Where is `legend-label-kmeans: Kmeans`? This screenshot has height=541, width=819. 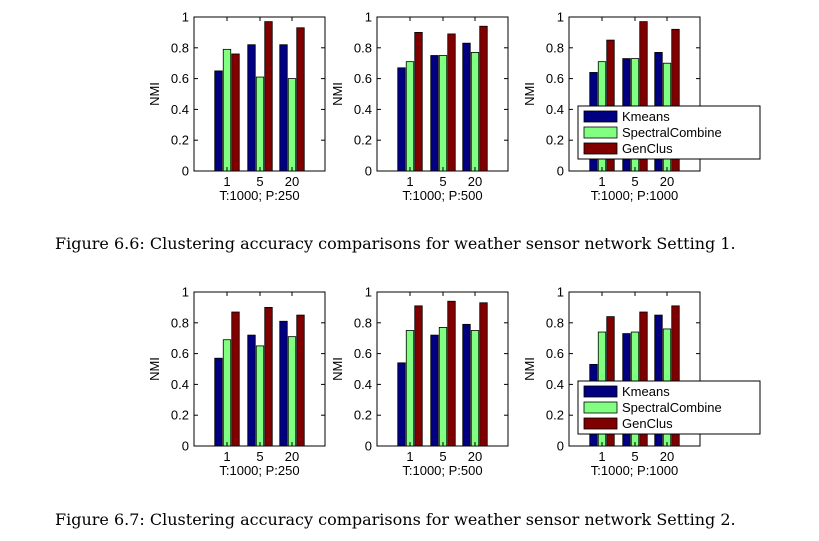 legend-label-kmeans: Kmeans is located at coordinates (646, 391).